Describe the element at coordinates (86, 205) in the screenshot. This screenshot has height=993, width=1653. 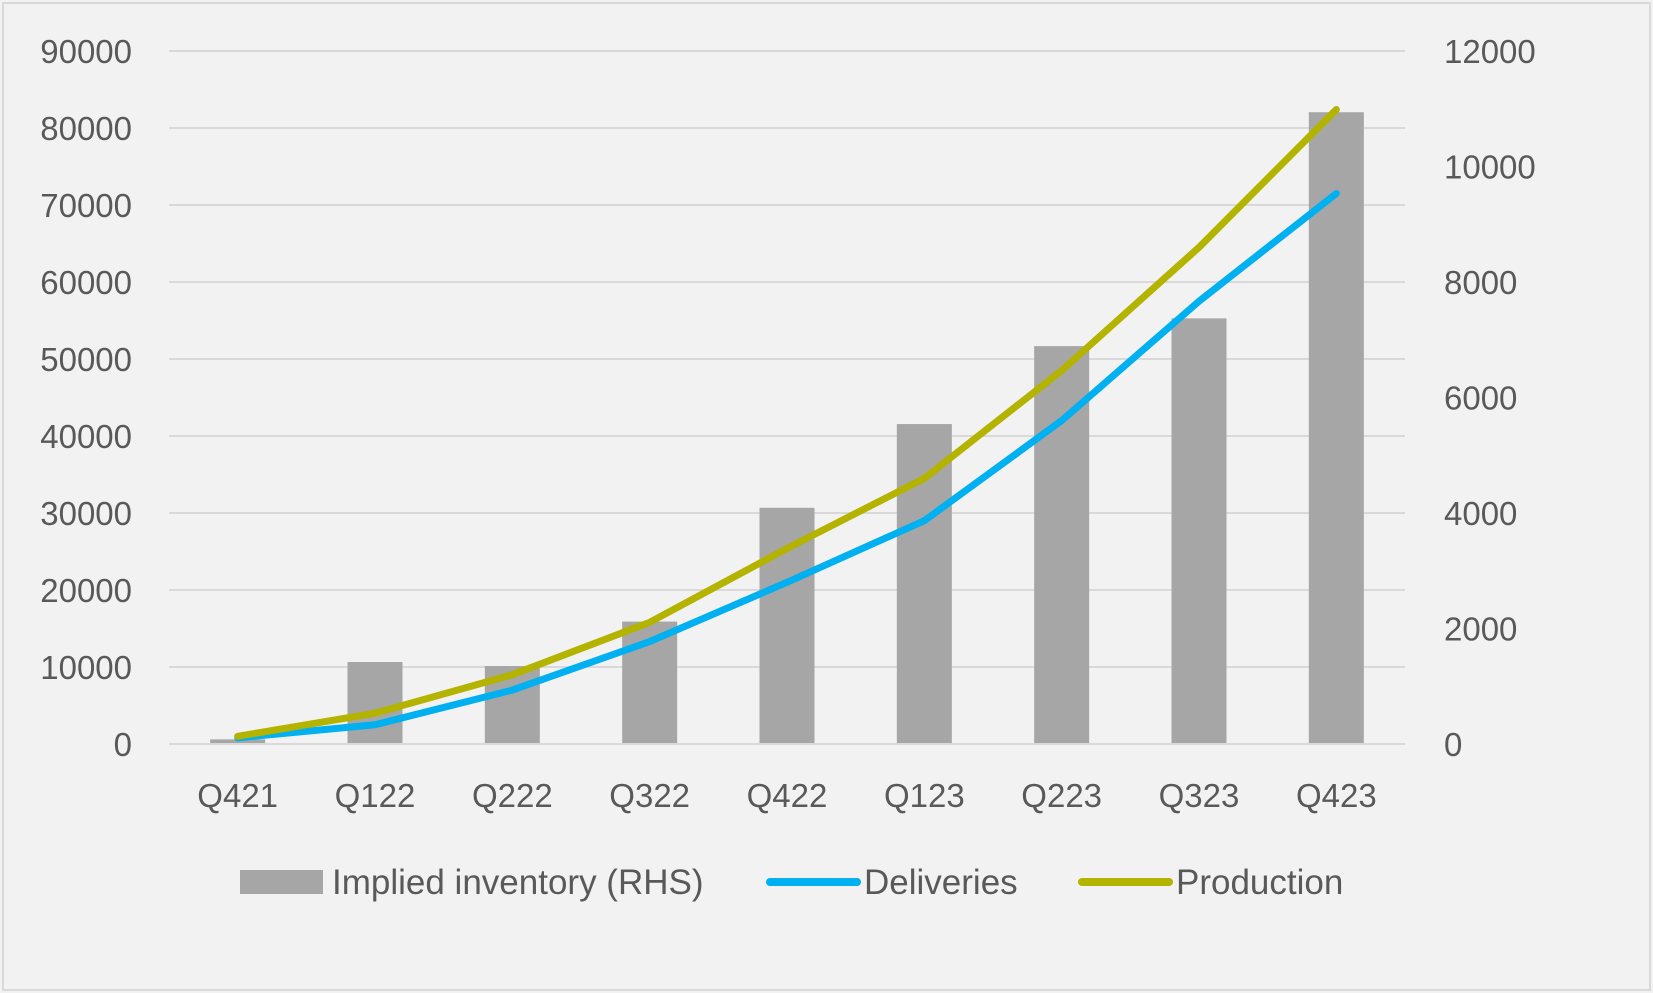
I see `left-tick-label: 70000` at that location.